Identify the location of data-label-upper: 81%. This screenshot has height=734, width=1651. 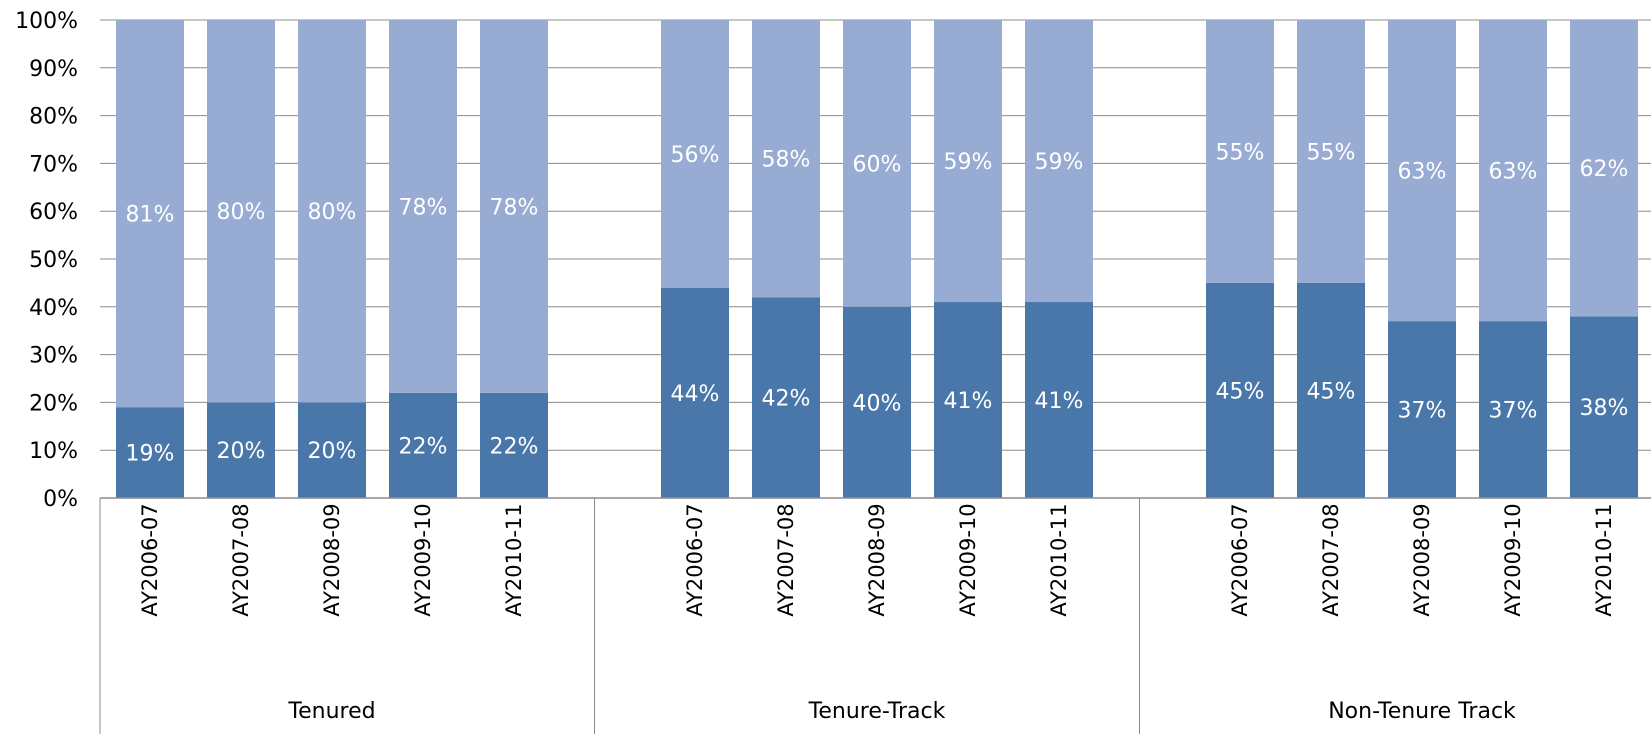
(150, 215).